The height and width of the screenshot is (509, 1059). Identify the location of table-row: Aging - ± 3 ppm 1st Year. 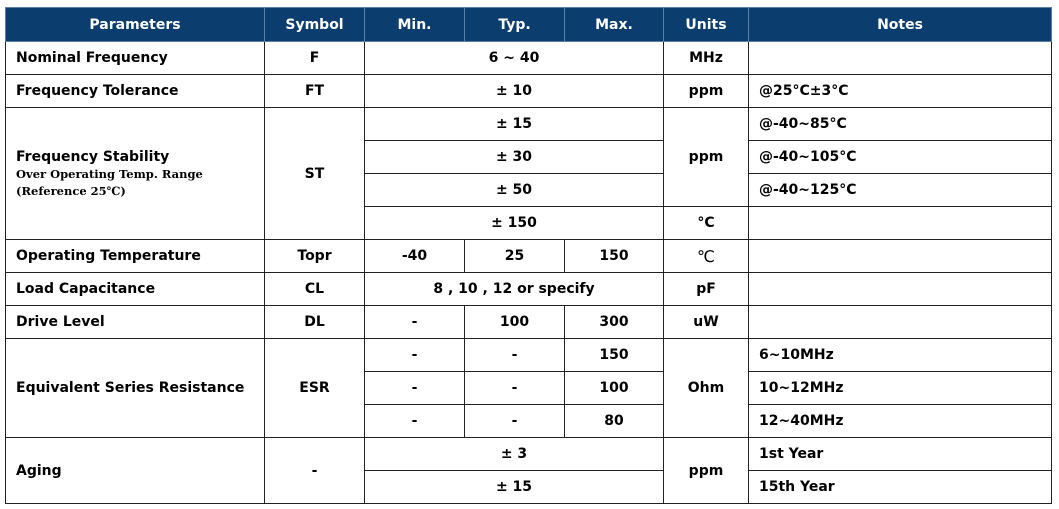
(528, 470).